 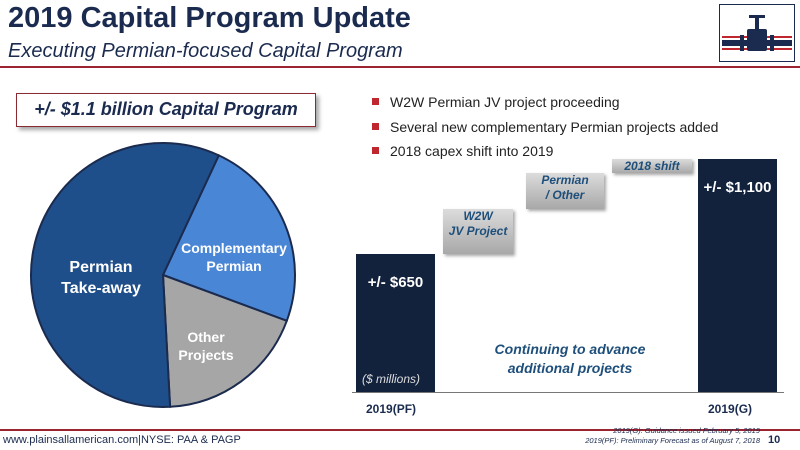 What do you see at coordinates (570, 349) in the screenshot?
I see `annotation-line: Continuing to advance` at bounding box center [570, 349].